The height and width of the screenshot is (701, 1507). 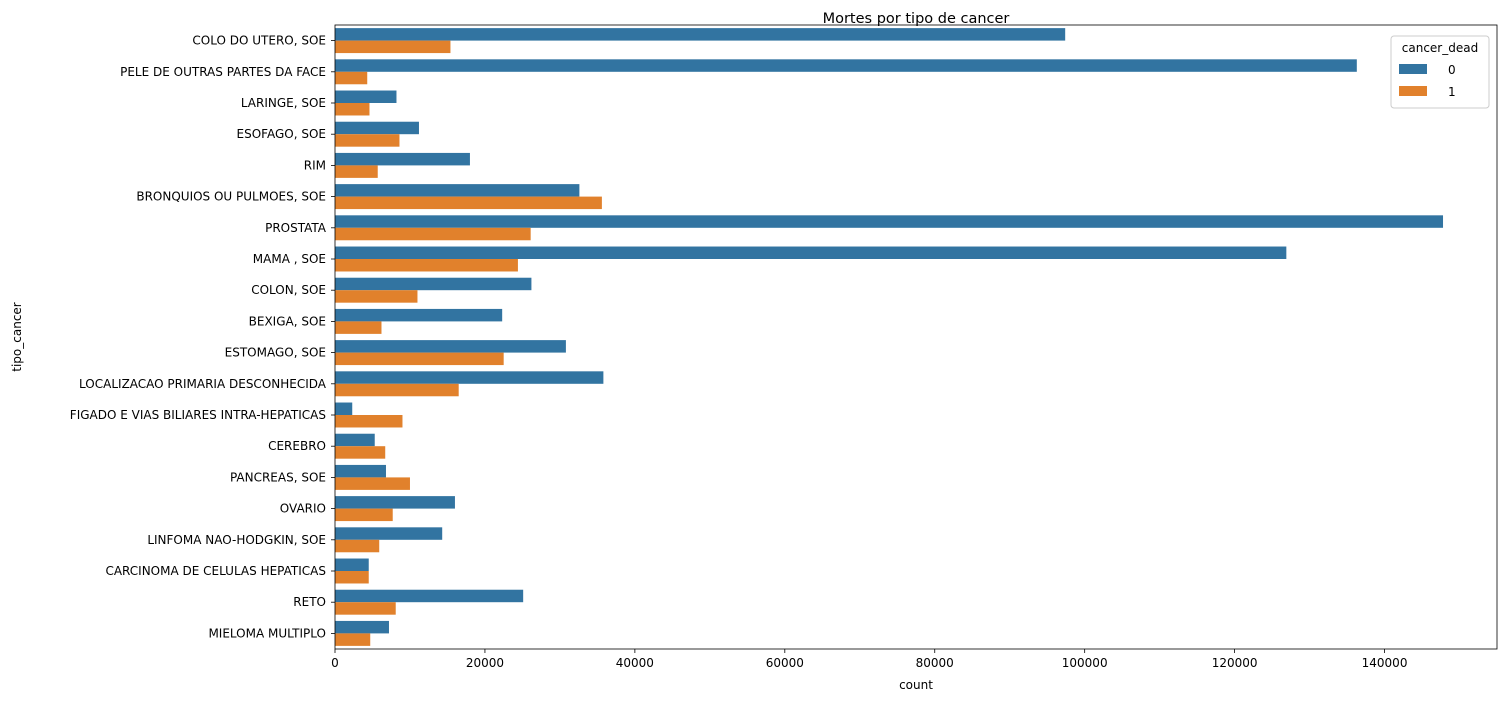 What do you see at coordinates (223, 72) in the screenshot?
I see `y-tick-label: PELE DE OUTRAS PARTES DA FACE` at bounding box center [223, 72].